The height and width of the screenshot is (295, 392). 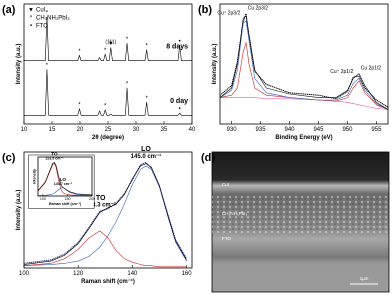 What do you see at coordinates (54, 159) in the screenshot?
I see `annotation-detail: 123.5 cm⁻¹` at bounding box center [54, 159].